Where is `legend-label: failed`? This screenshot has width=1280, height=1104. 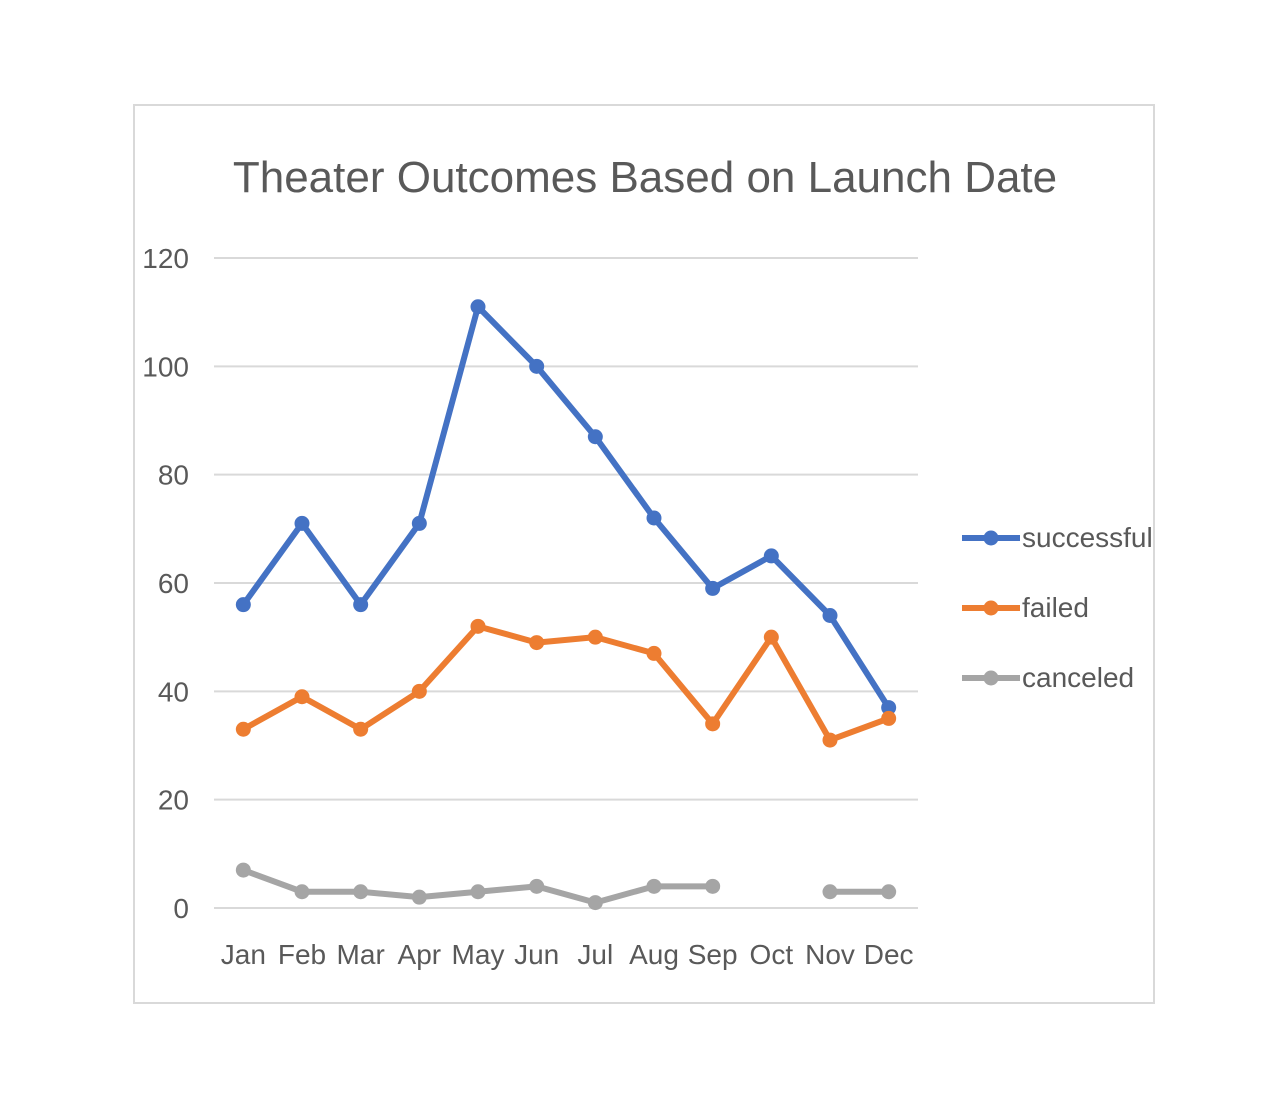 legend-label: failed is located at coordinates (1055, 607).